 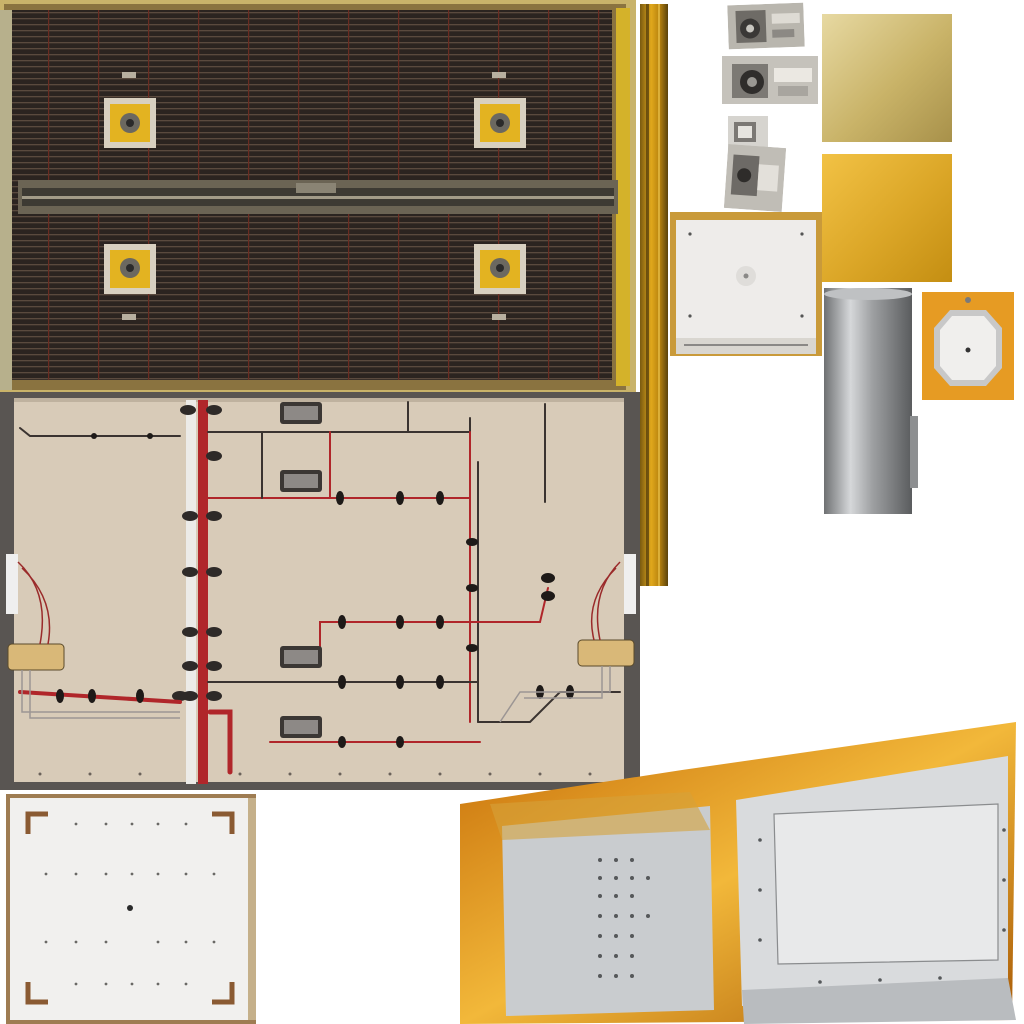 I want to click on white-radiator-panel, so click(x=746, y=284).